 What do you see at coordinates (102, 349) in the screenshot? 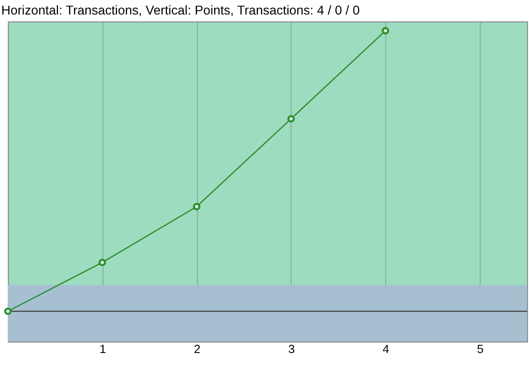
I see `x-tick-label: 1` at bounding box center [102, 349].